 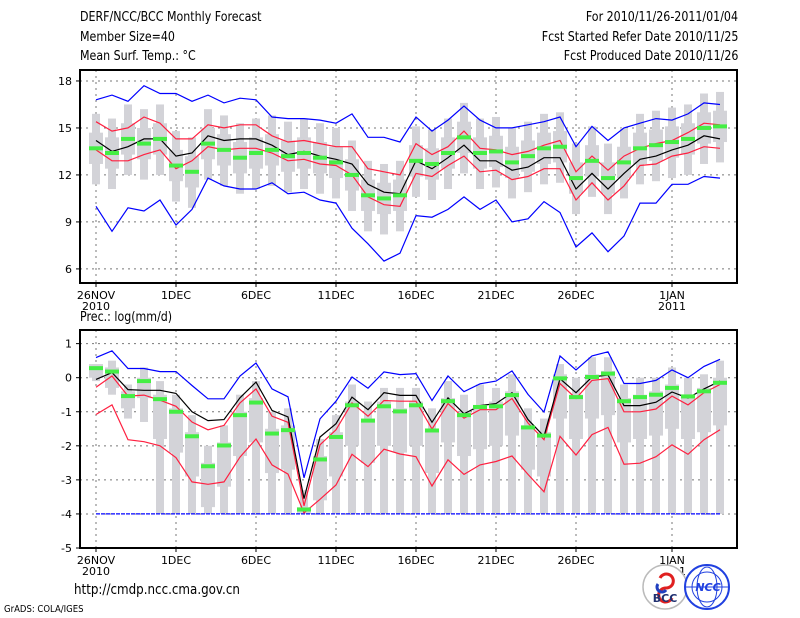 I want to click on max-line, so click(x=408, y=116).